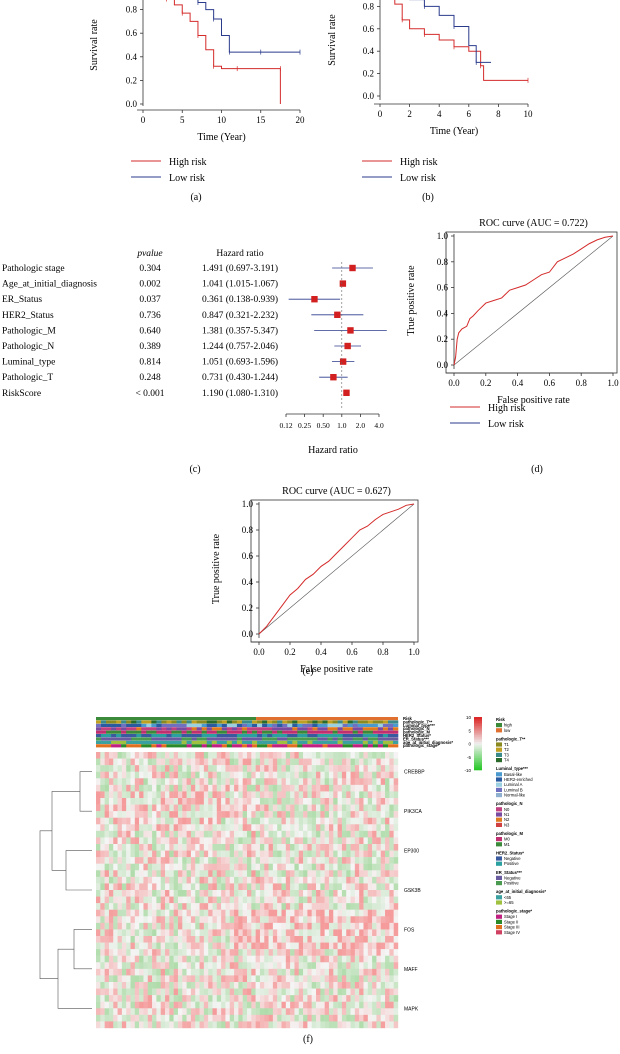 The height and width of the screenshot is (1054, 620). What do you see at coordinates (332, 40) in the screenshot?
I see `y-axis-label: Survival rate` at bounding box center [332, 40].